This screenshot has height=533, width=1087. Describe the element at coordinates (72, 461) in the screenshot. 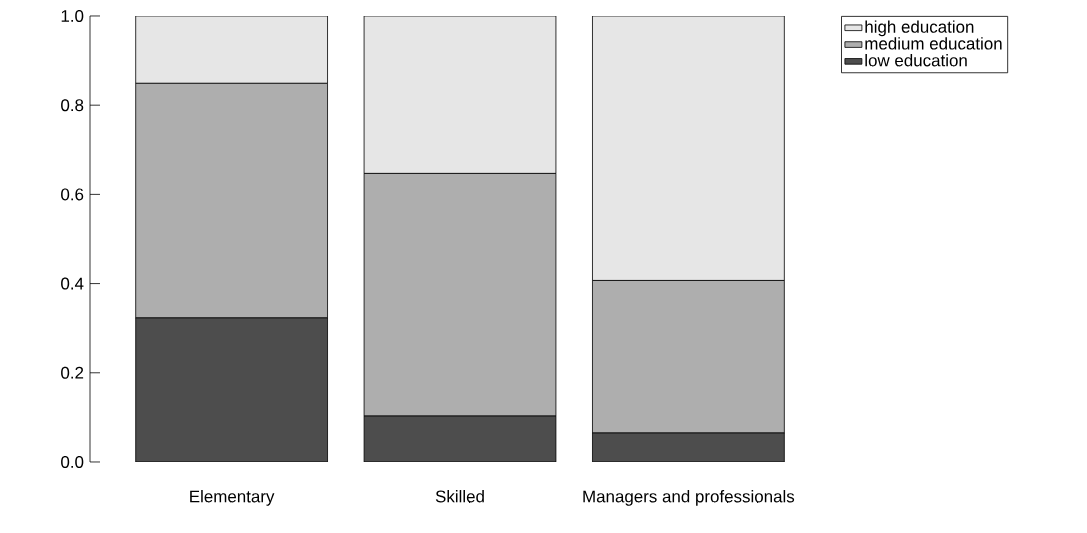

I see `y-tick-label: 0.0` at that location.